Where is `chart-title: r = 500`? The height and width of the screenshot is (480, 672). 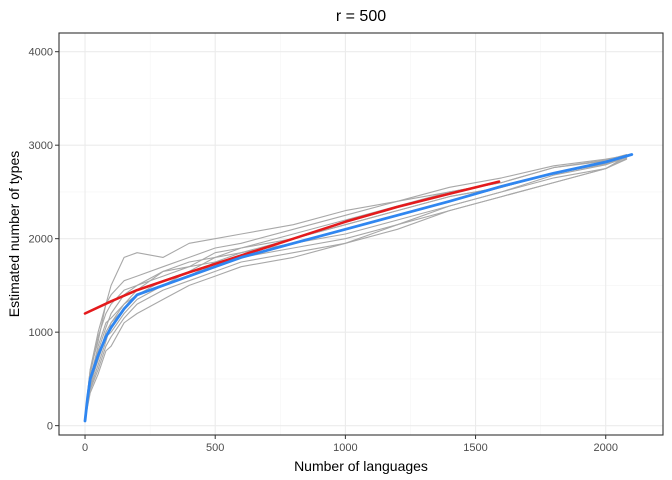
chart-title: r = 500 is located at coordinates (361, 16).